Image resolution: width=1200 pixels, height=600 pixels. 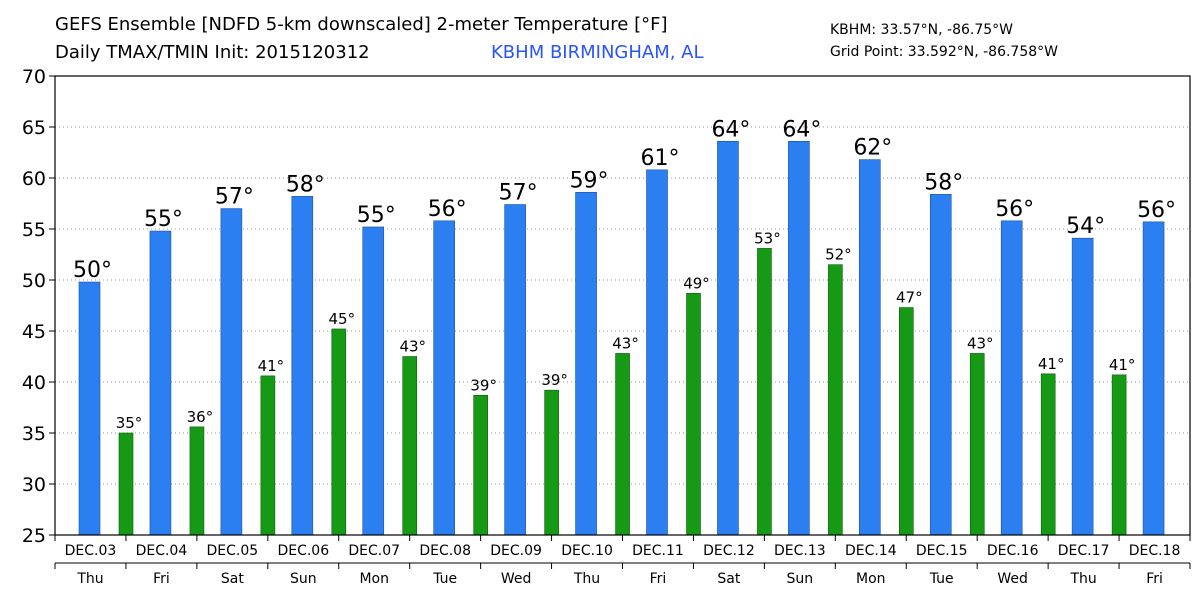 What do you see at coordinates (445, 551) in the screenshot?
I see `x-tick-label: DEC.08` at bounding box center [445, 551].